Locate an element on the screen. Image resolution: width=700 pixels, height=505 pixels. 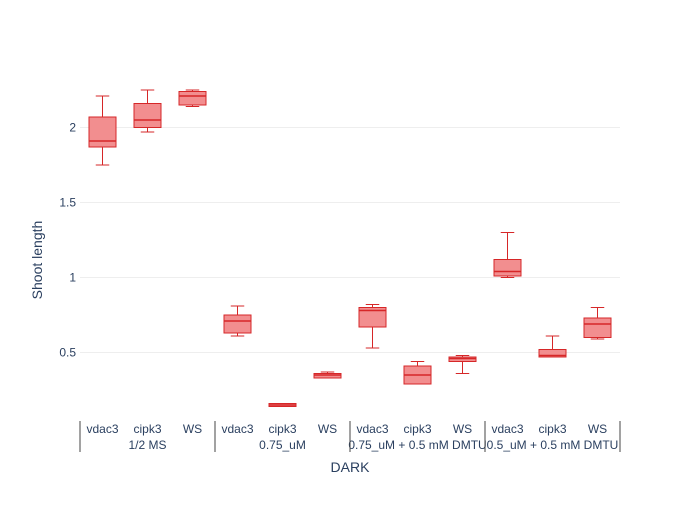
x-group-label: 0.5_uM + 0.5 mM DMTU is located at coordinates (553, 445).